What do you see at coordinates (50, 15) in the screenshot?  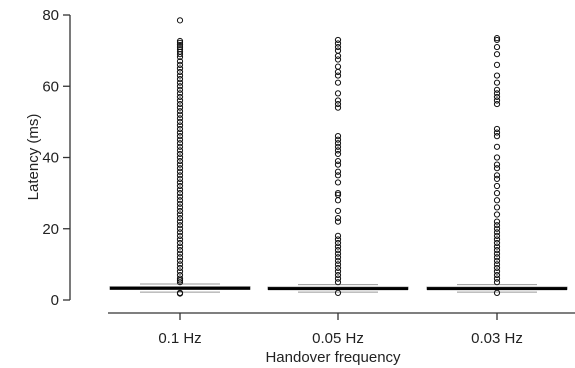 I see `y-tick-label: 80` at bounding box center [50, 15].